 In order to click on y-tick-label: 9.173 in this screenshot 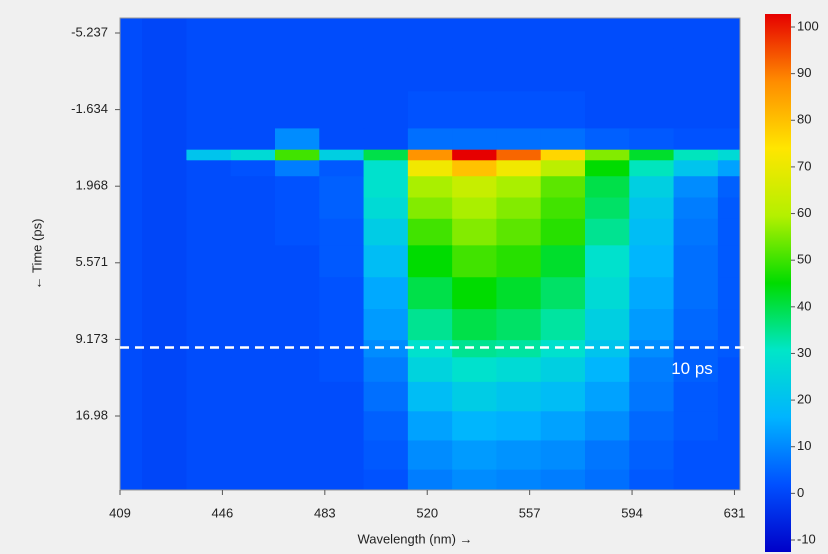, I will do `click(91, 338)`.